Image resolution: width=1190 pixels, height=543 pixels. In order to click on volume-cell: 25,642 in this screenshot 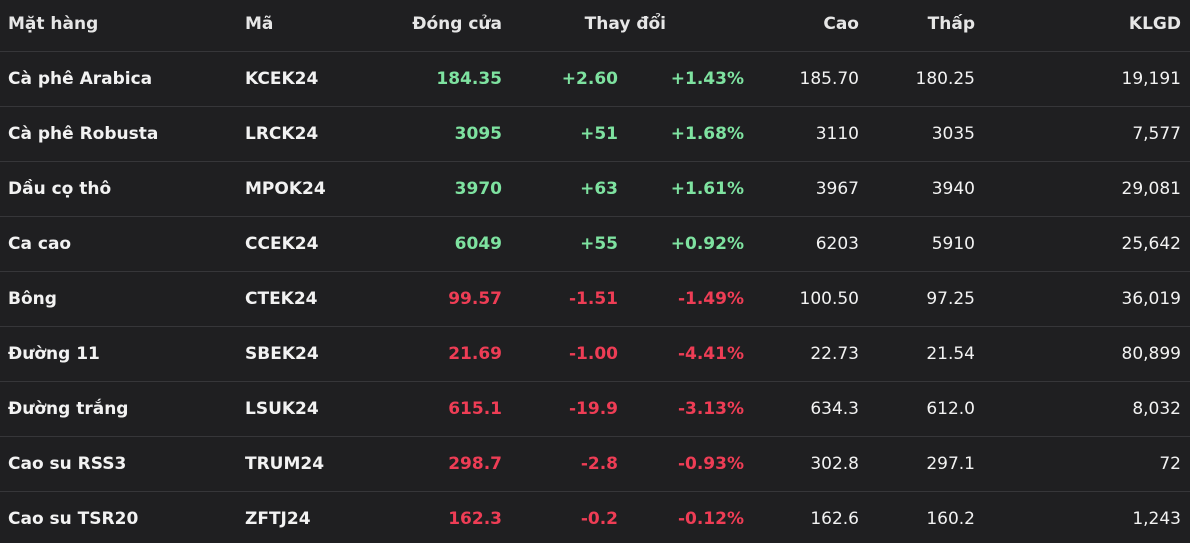, I will do `click(1151, 244)`.